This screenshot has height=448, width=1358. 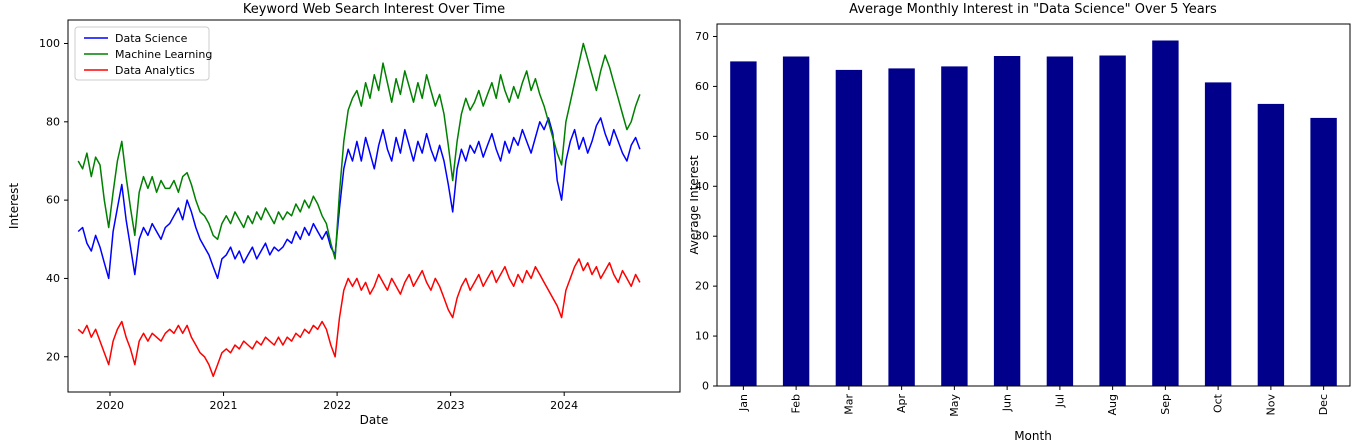 What do you see at coordinates (796, 403) in the screenshot?
I see `x-tick-label: Feb` at bounding box center [796, 403].